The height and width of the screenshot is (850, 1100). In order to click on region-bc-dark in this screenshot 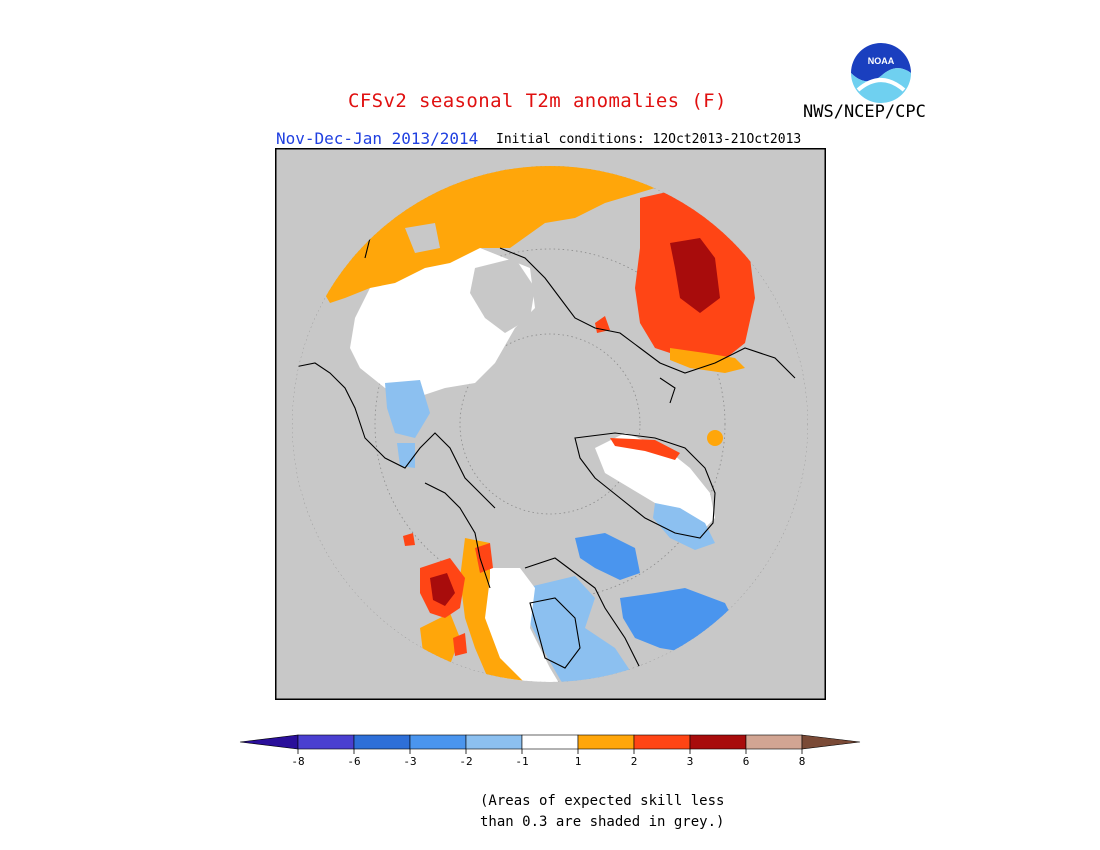, I will do `click(442, 589)`.